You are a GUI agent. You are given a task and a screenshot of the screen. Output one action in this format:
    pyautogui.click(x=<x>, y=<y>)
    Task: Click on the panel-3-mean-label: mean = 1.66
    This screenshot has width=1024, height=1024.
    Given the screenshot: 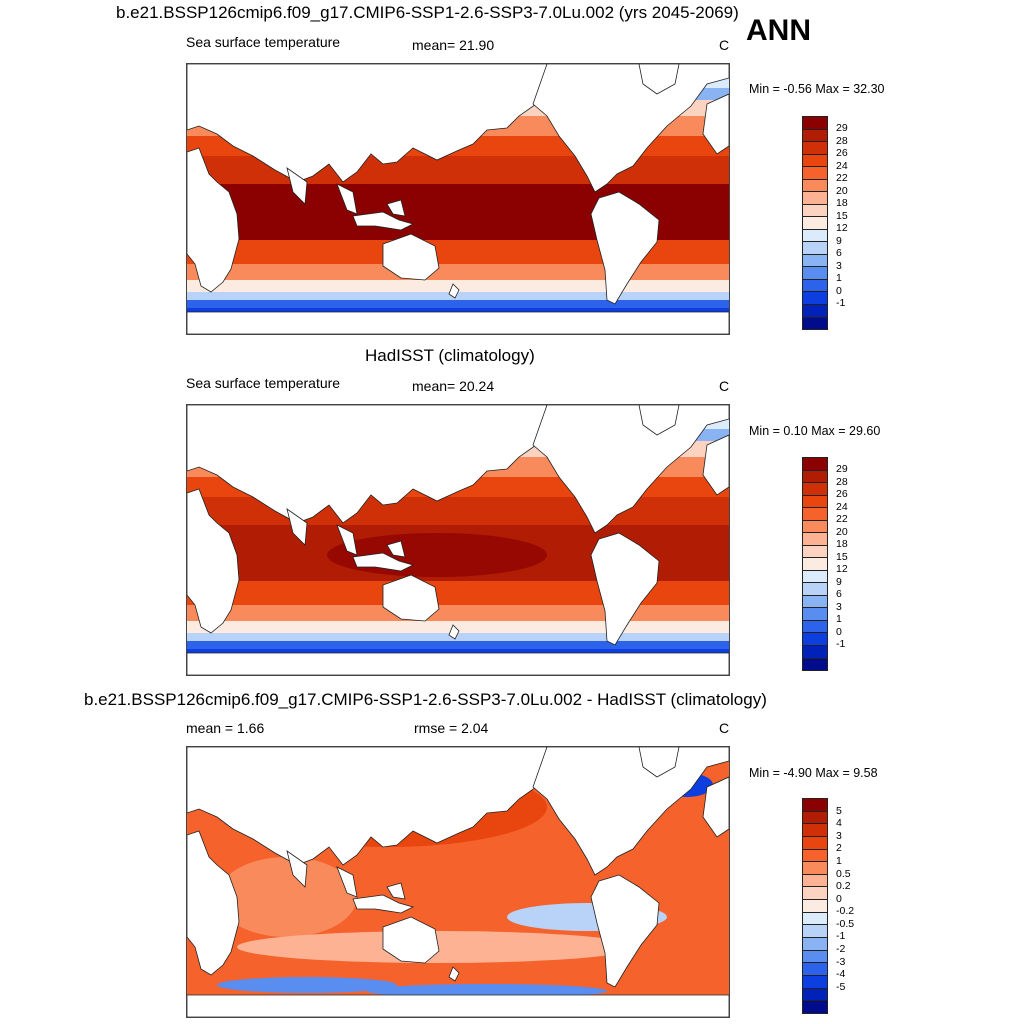 What is the action you would take?
    pyautogui.click(x=225, y=728)
    